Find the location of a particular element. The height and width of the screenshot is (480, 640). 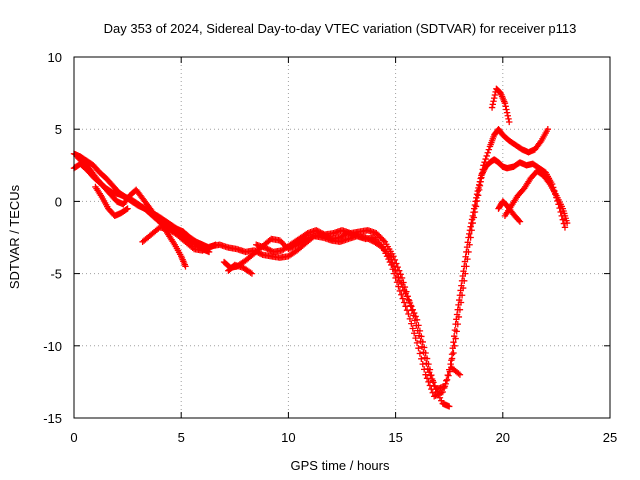

x-tick-label: 5 is located at coordinates (181, 437).